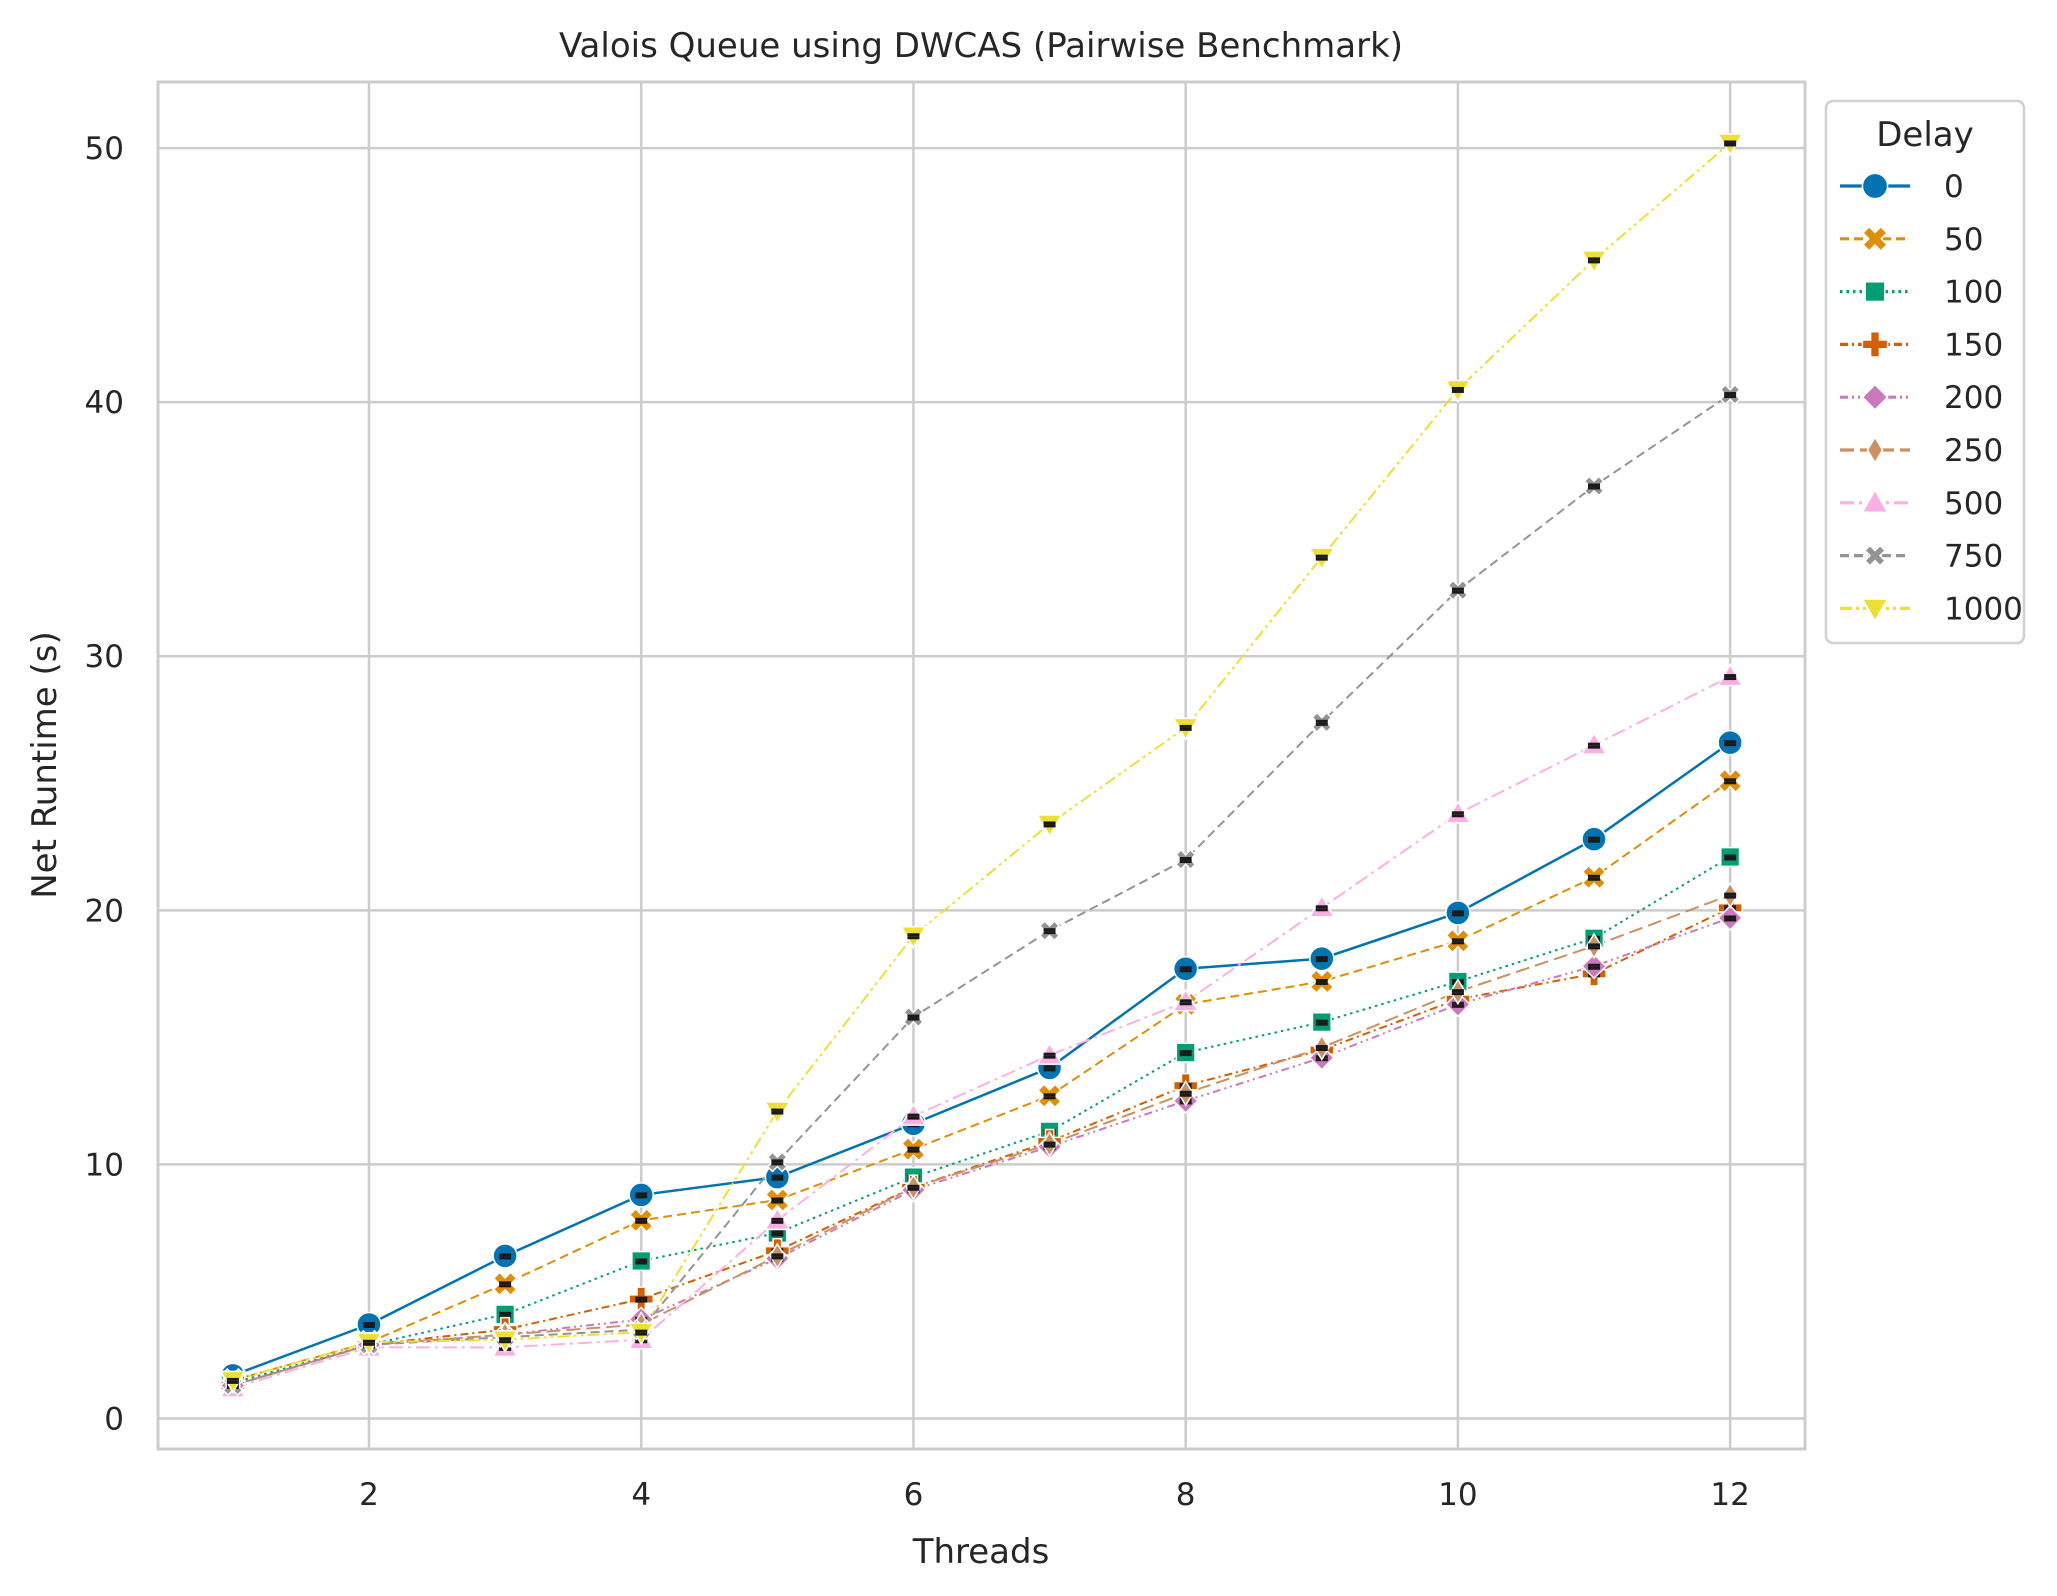 This screenshot has width=2057, height=1596. Describe the element at coordinates (1963, 240) in the screenshot. I see `legend-label-50: 50` at that location.